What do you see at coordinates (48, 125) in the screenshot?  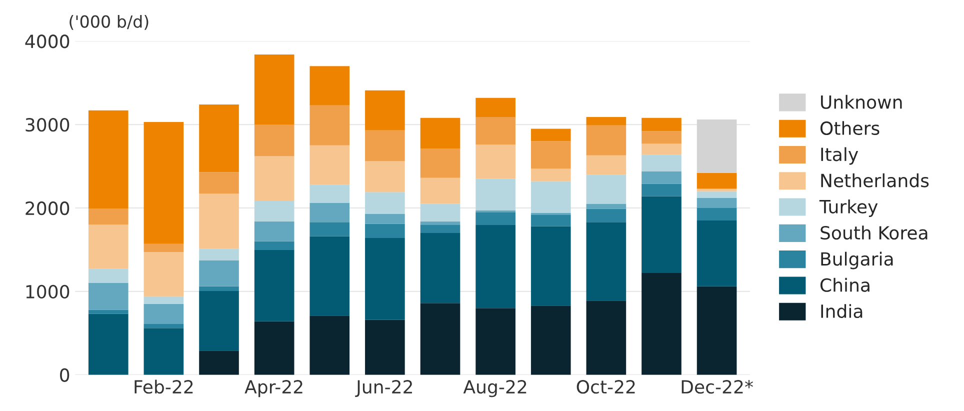 I see `y-tick-label: 3000` at bounding box center [48, 125].